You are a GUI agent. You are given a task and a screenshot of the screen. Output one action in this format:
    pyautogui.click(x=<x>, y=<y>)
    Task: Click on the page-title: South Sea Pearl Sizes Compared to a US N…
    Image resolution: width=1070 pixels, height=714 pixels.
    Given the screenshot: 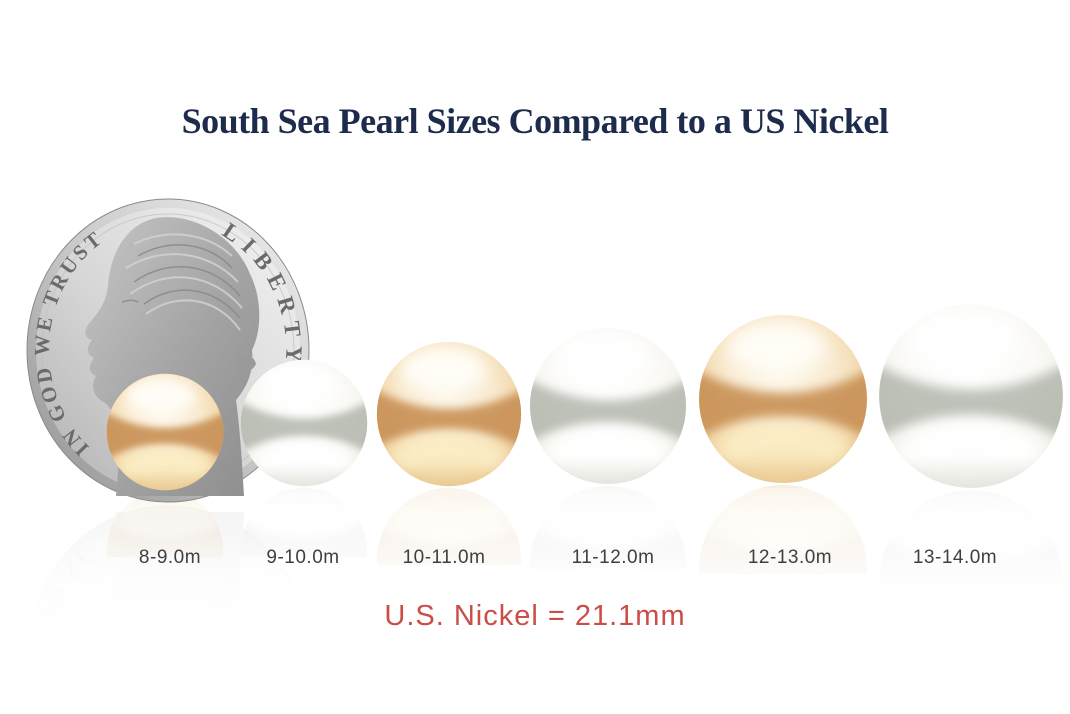 What is the action you would take?
    pyautogui.click(x=535, y=121)
    